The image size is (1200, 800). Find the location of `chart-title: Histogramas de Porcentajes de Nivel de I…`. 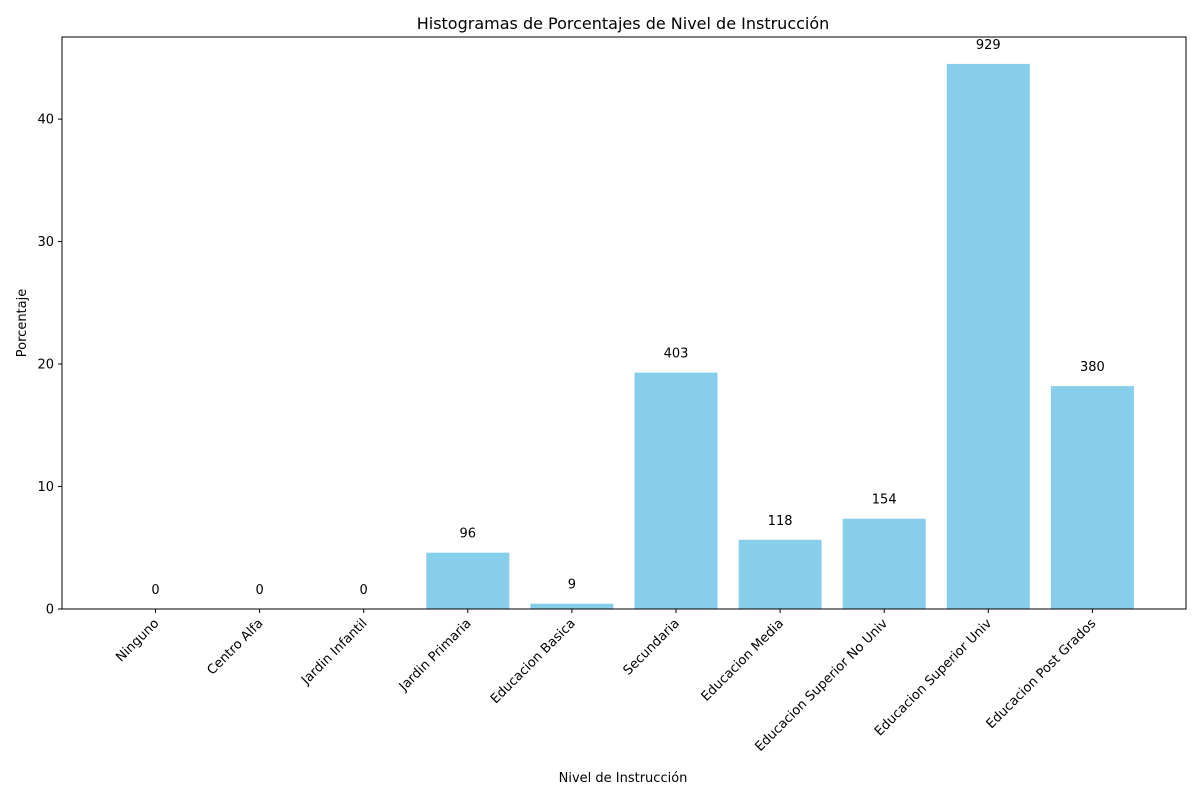

chart-title: Histogramas de Porcentajes de Nivel de I… is located at coordinates (623, 23).